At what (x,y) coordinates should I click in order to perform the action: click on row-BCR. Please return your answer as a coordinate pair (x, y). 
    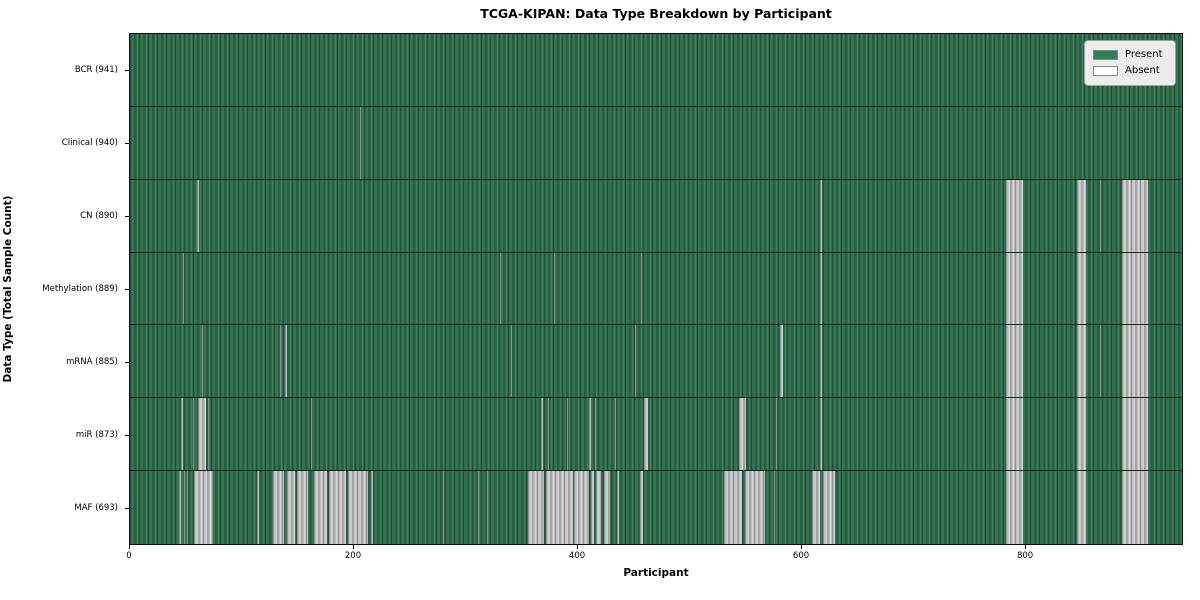
    Looking at the image, I should click on (656, 70).